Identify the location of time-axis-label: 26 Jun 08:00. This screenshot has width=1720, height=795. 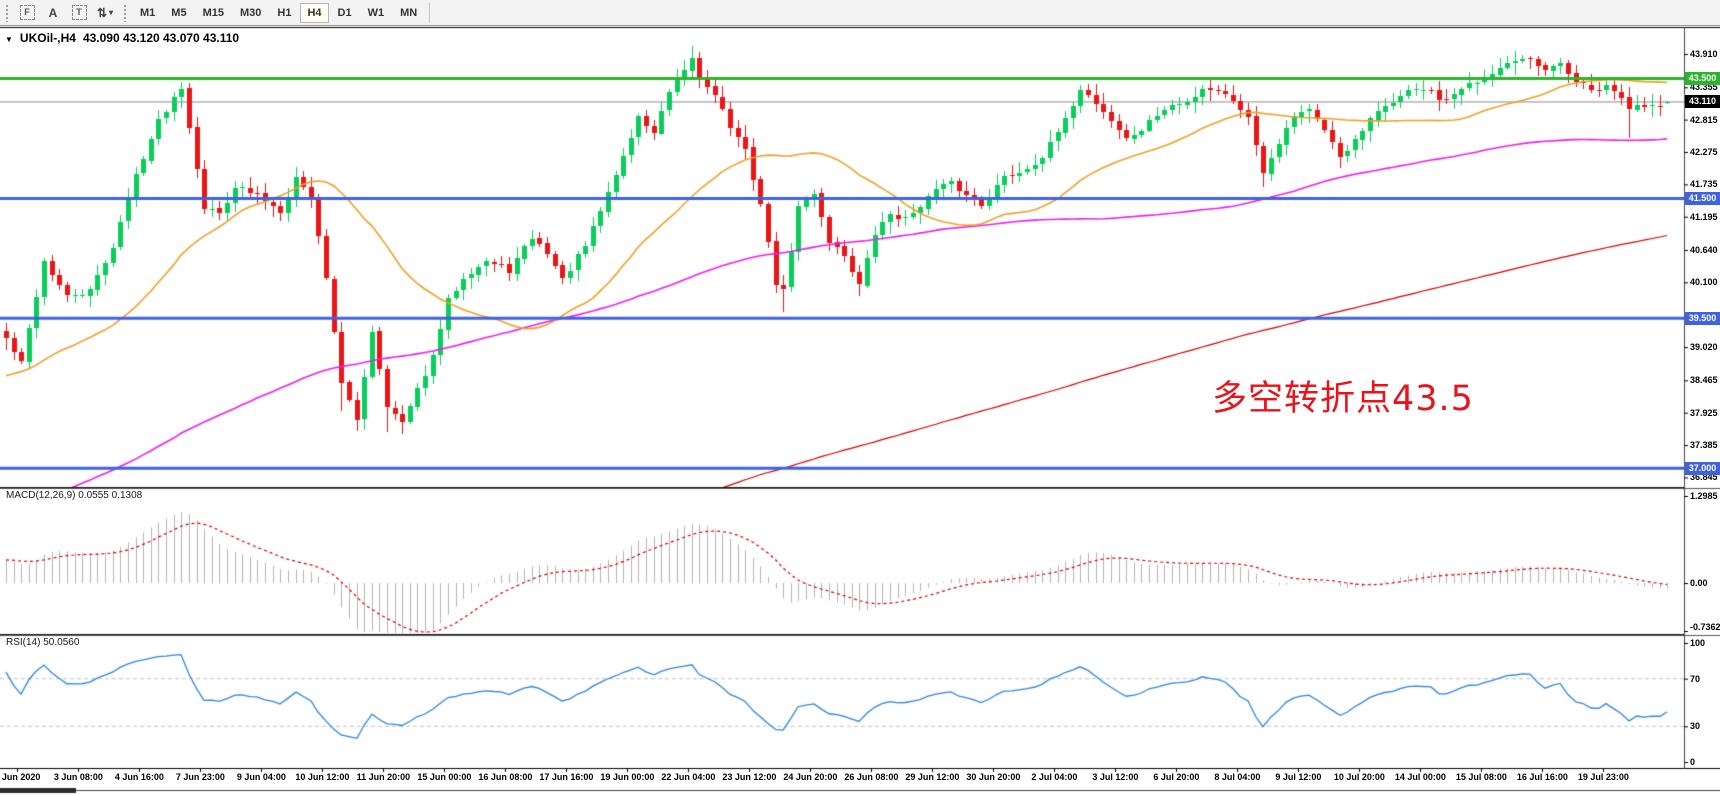
(871, 777).